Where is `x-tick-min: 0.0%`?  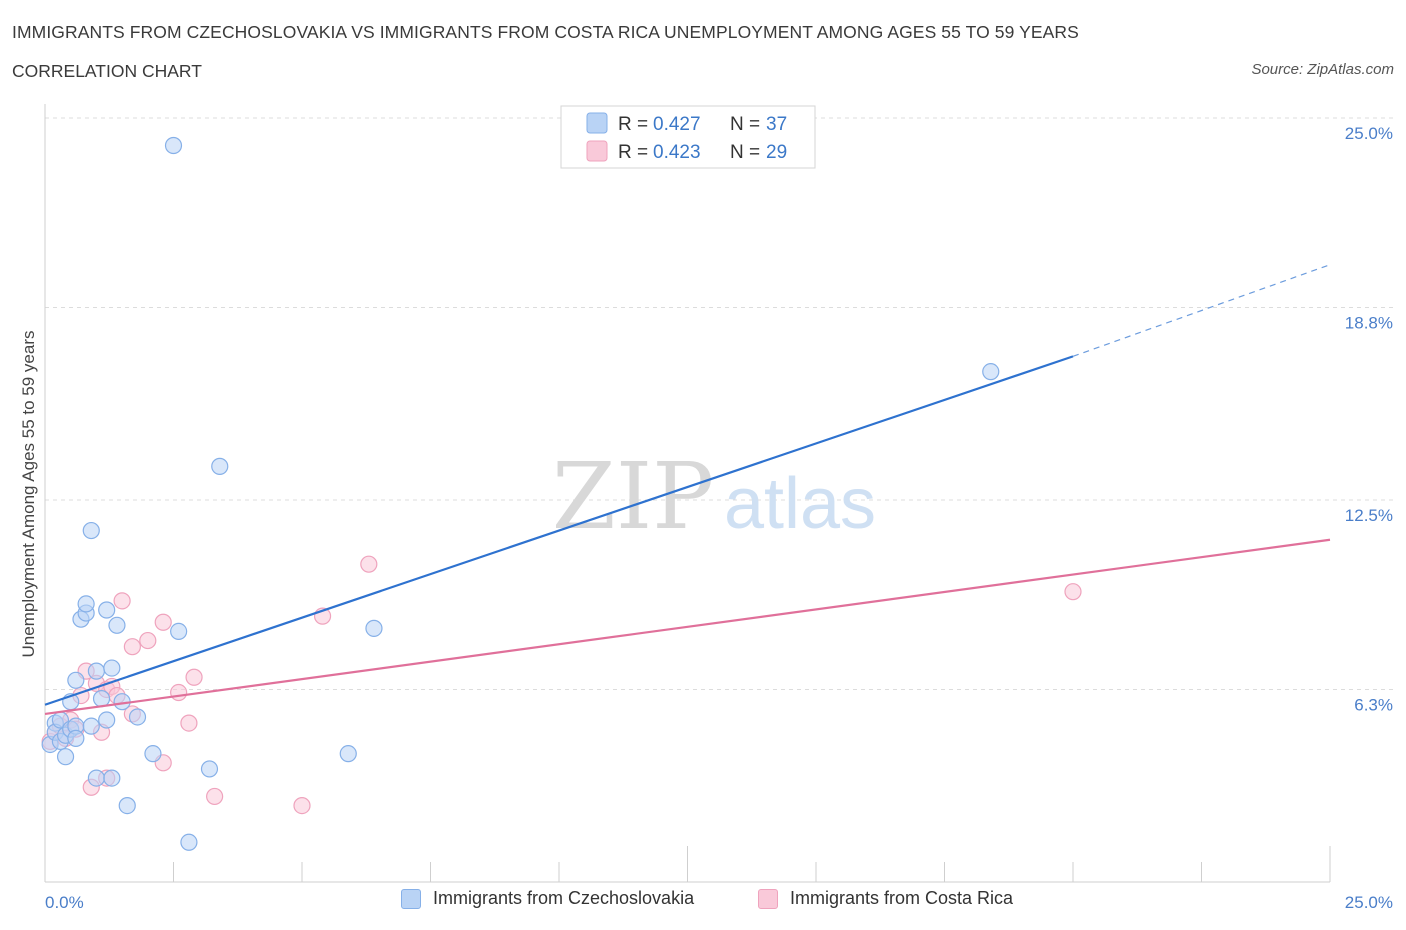 x-tick-min: 0.0% is located at coordinates (64, 902).